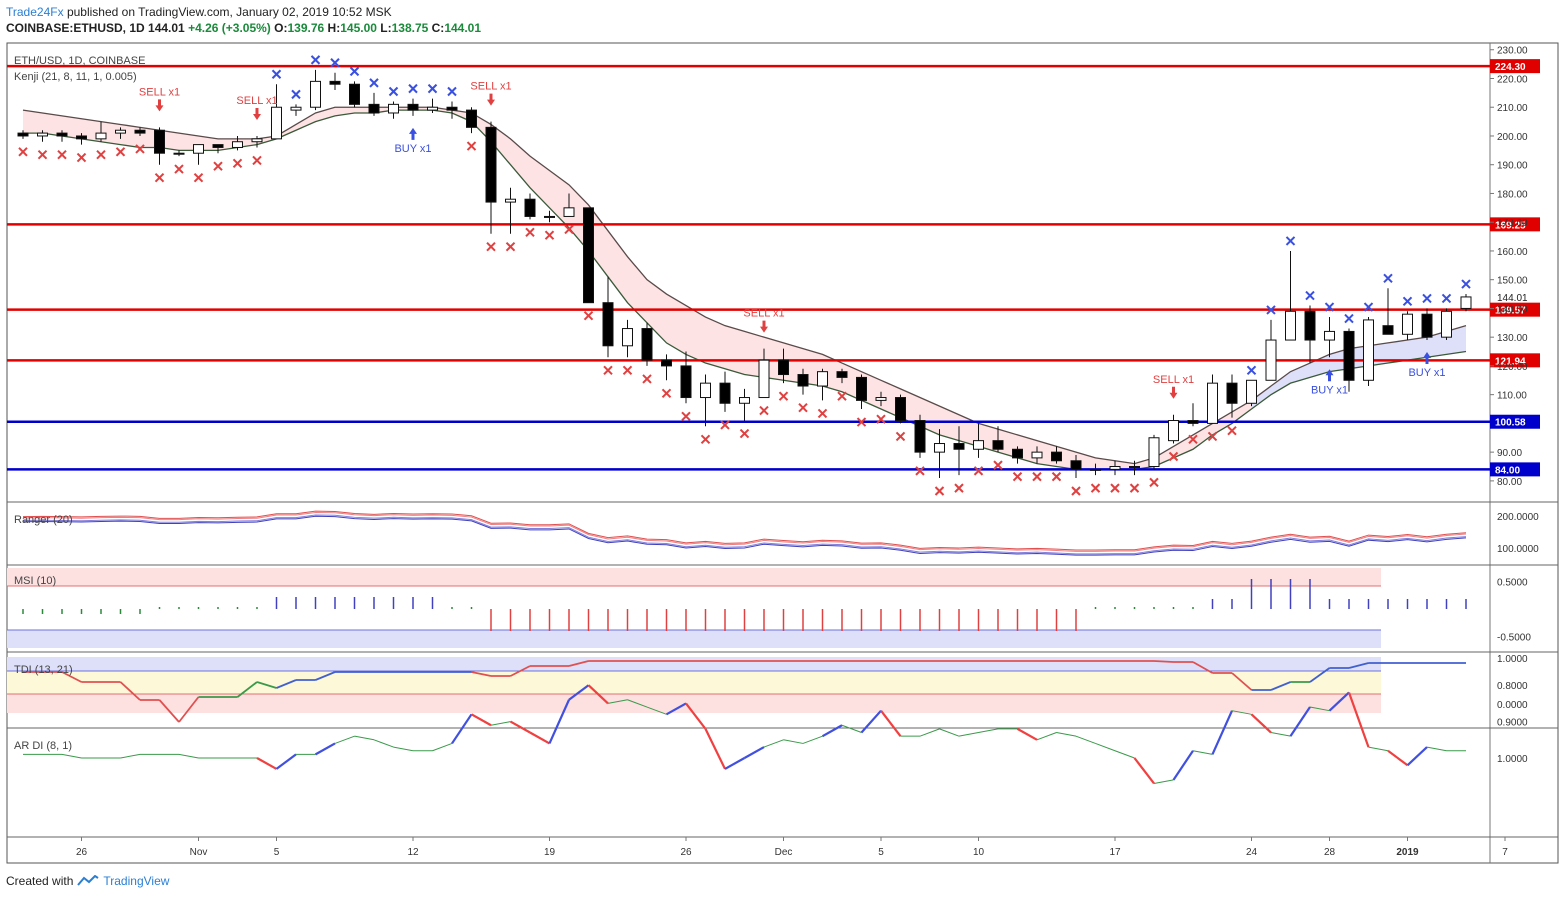 This screenshot has height=899, width=1565. What do you see at coordinates (1507, 470) in the screenshot?
I see `level-label: 84.00` at bounding box center [1507, 470].